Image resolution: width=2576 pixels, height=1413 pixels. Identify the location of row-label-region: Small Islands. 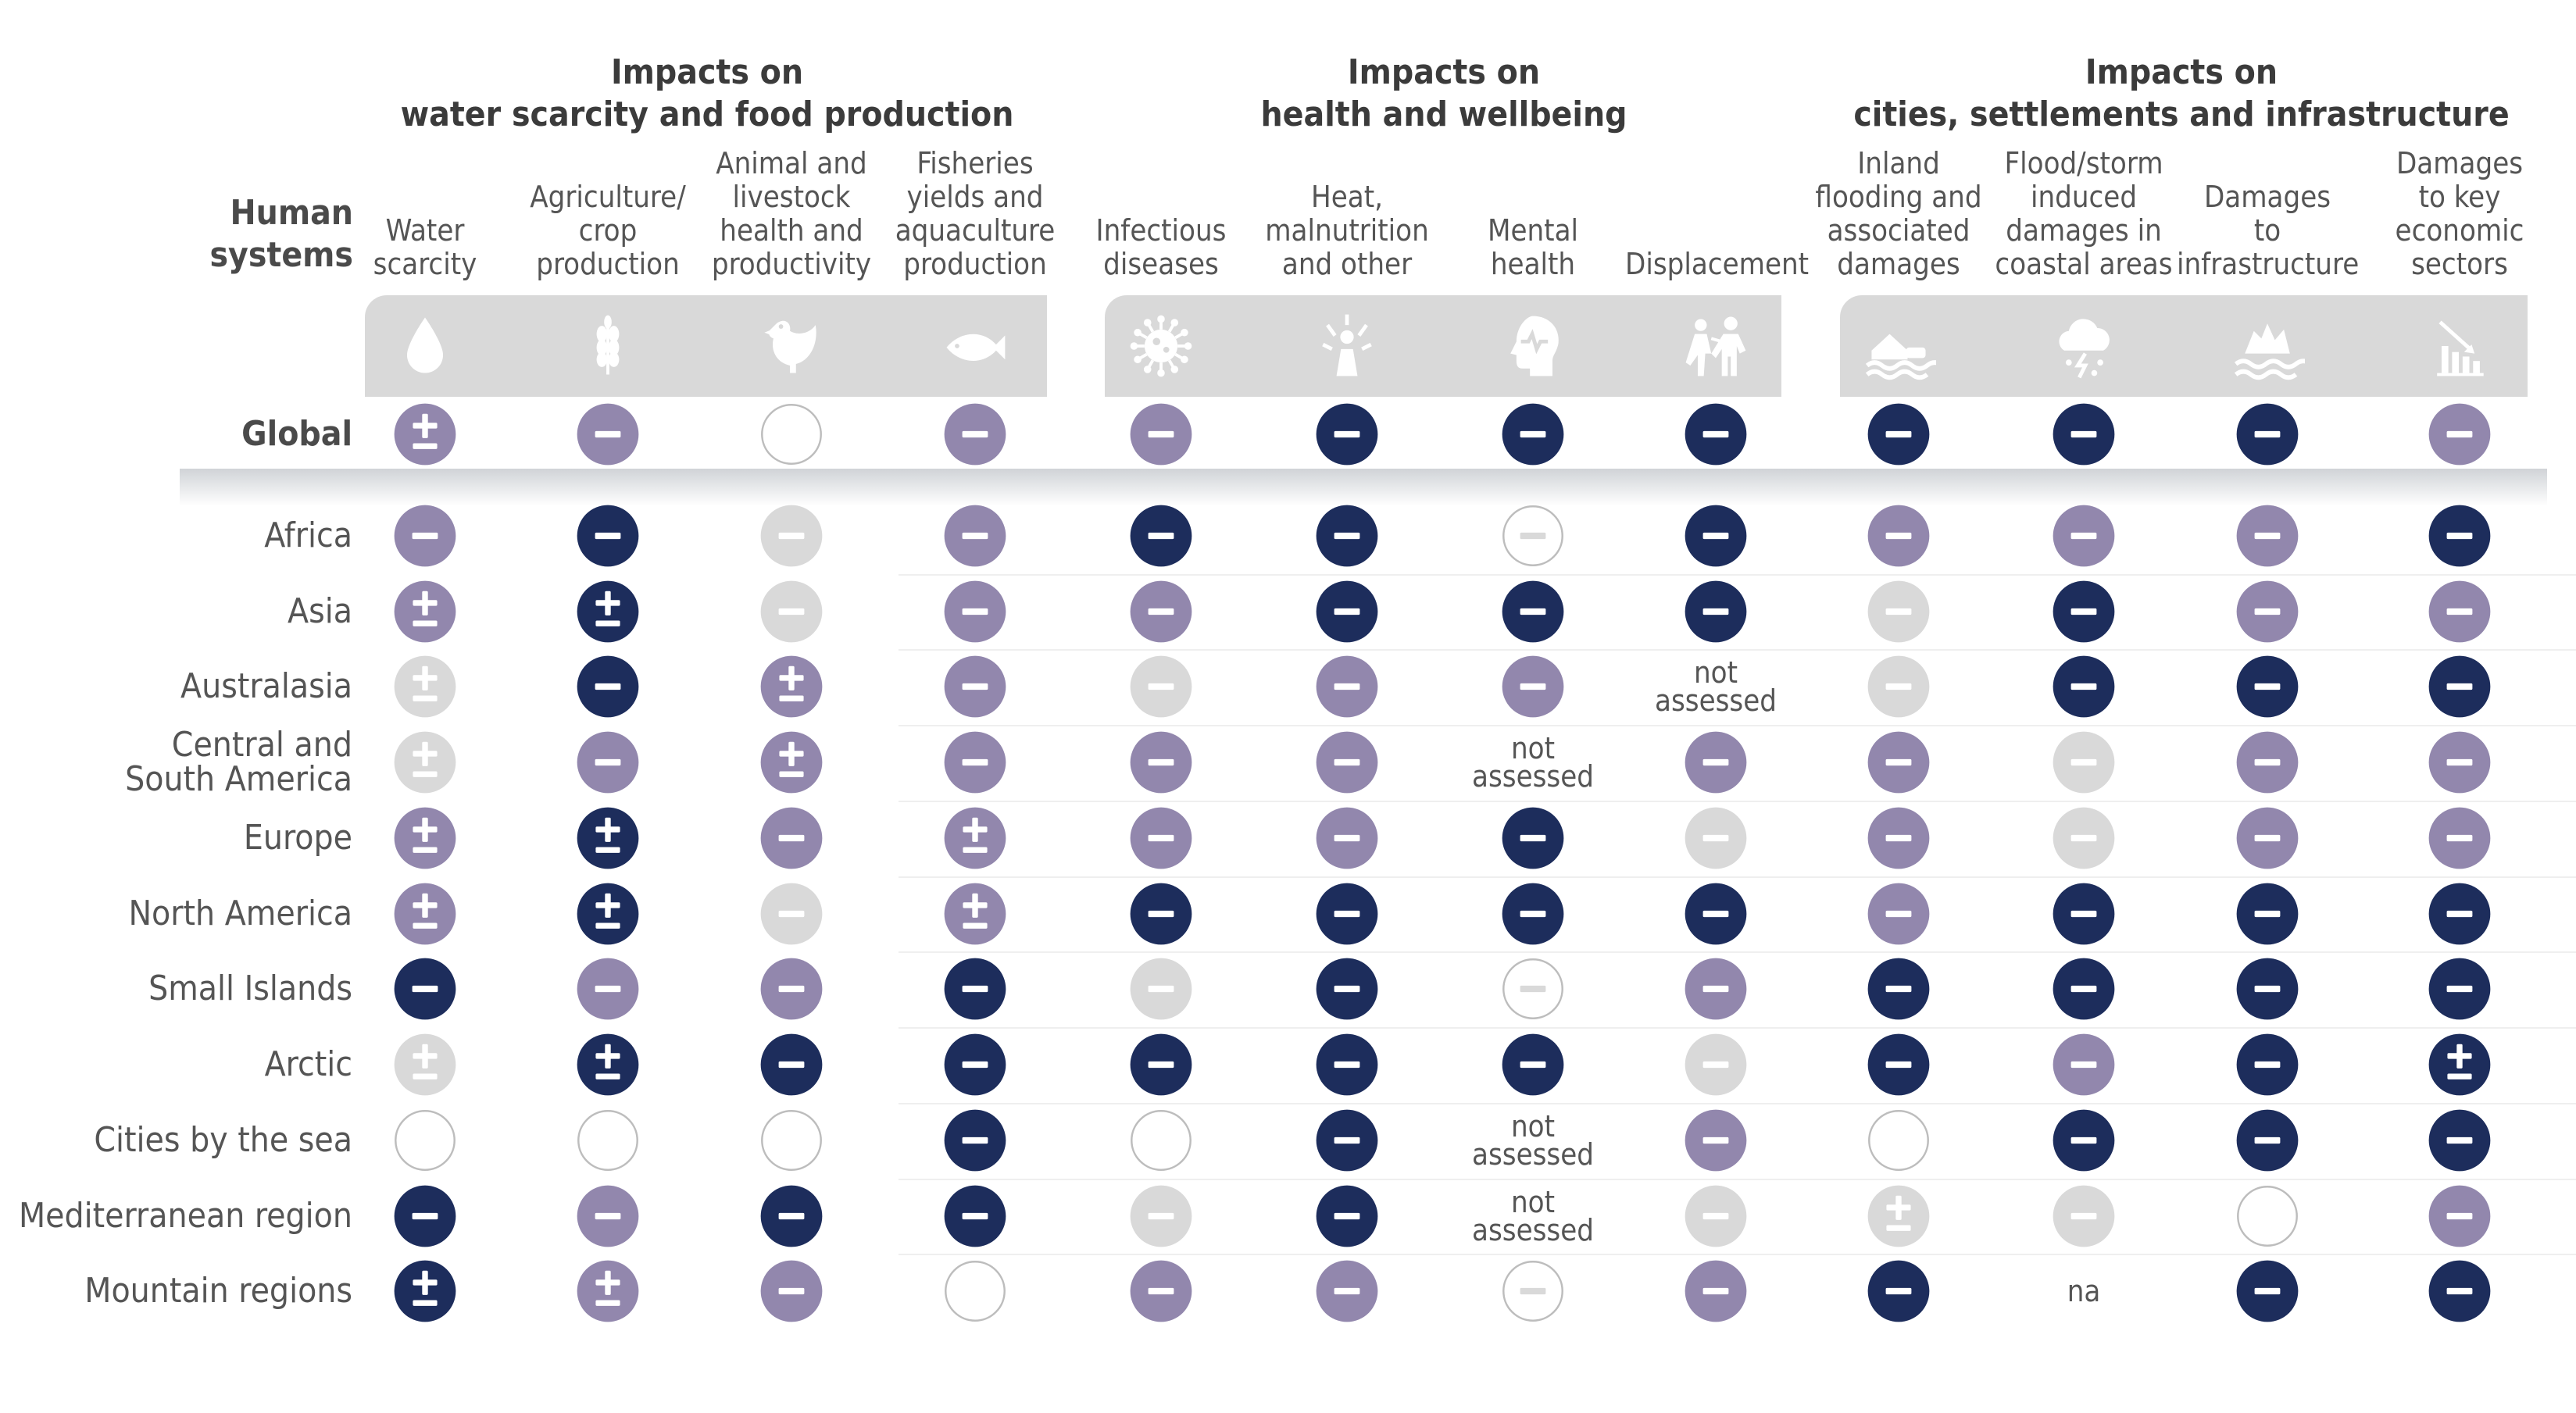
(250, 988).